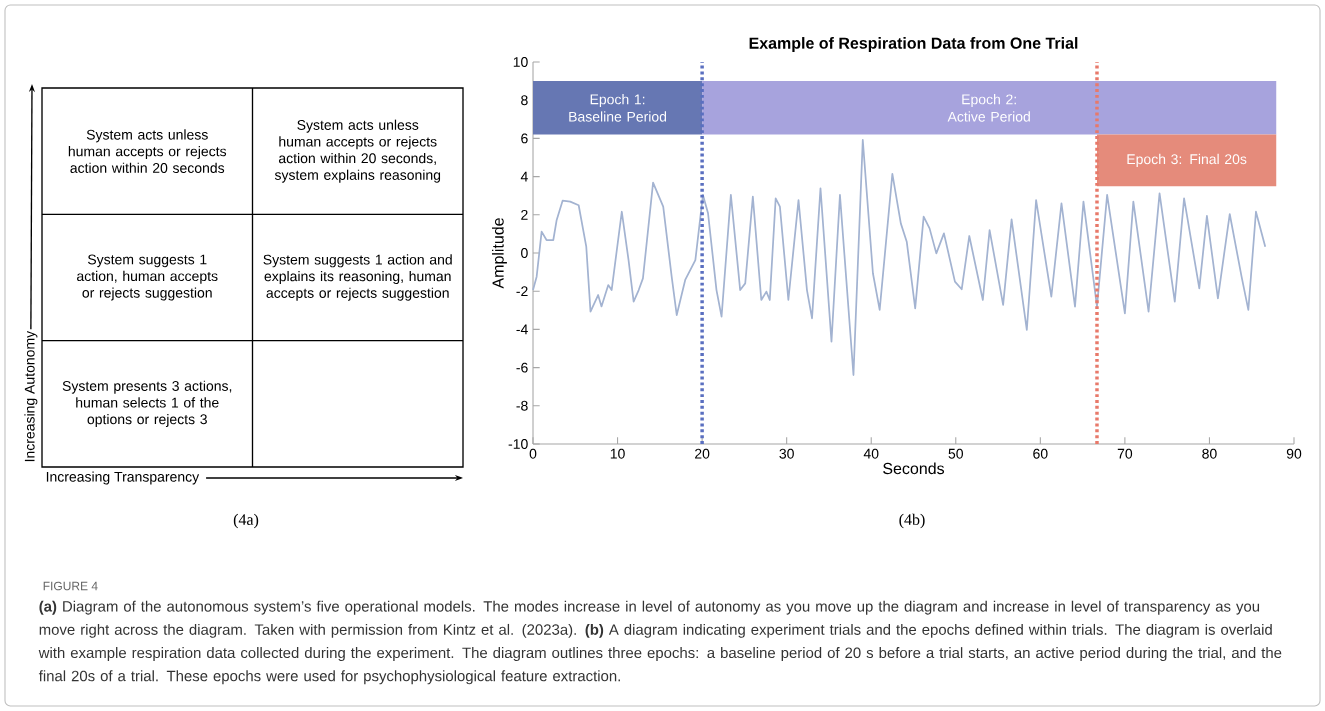 Image resolution: width=1325 pixels, height=711 pixels. I want to click on y-tick-label: -4, so click(522, 329).